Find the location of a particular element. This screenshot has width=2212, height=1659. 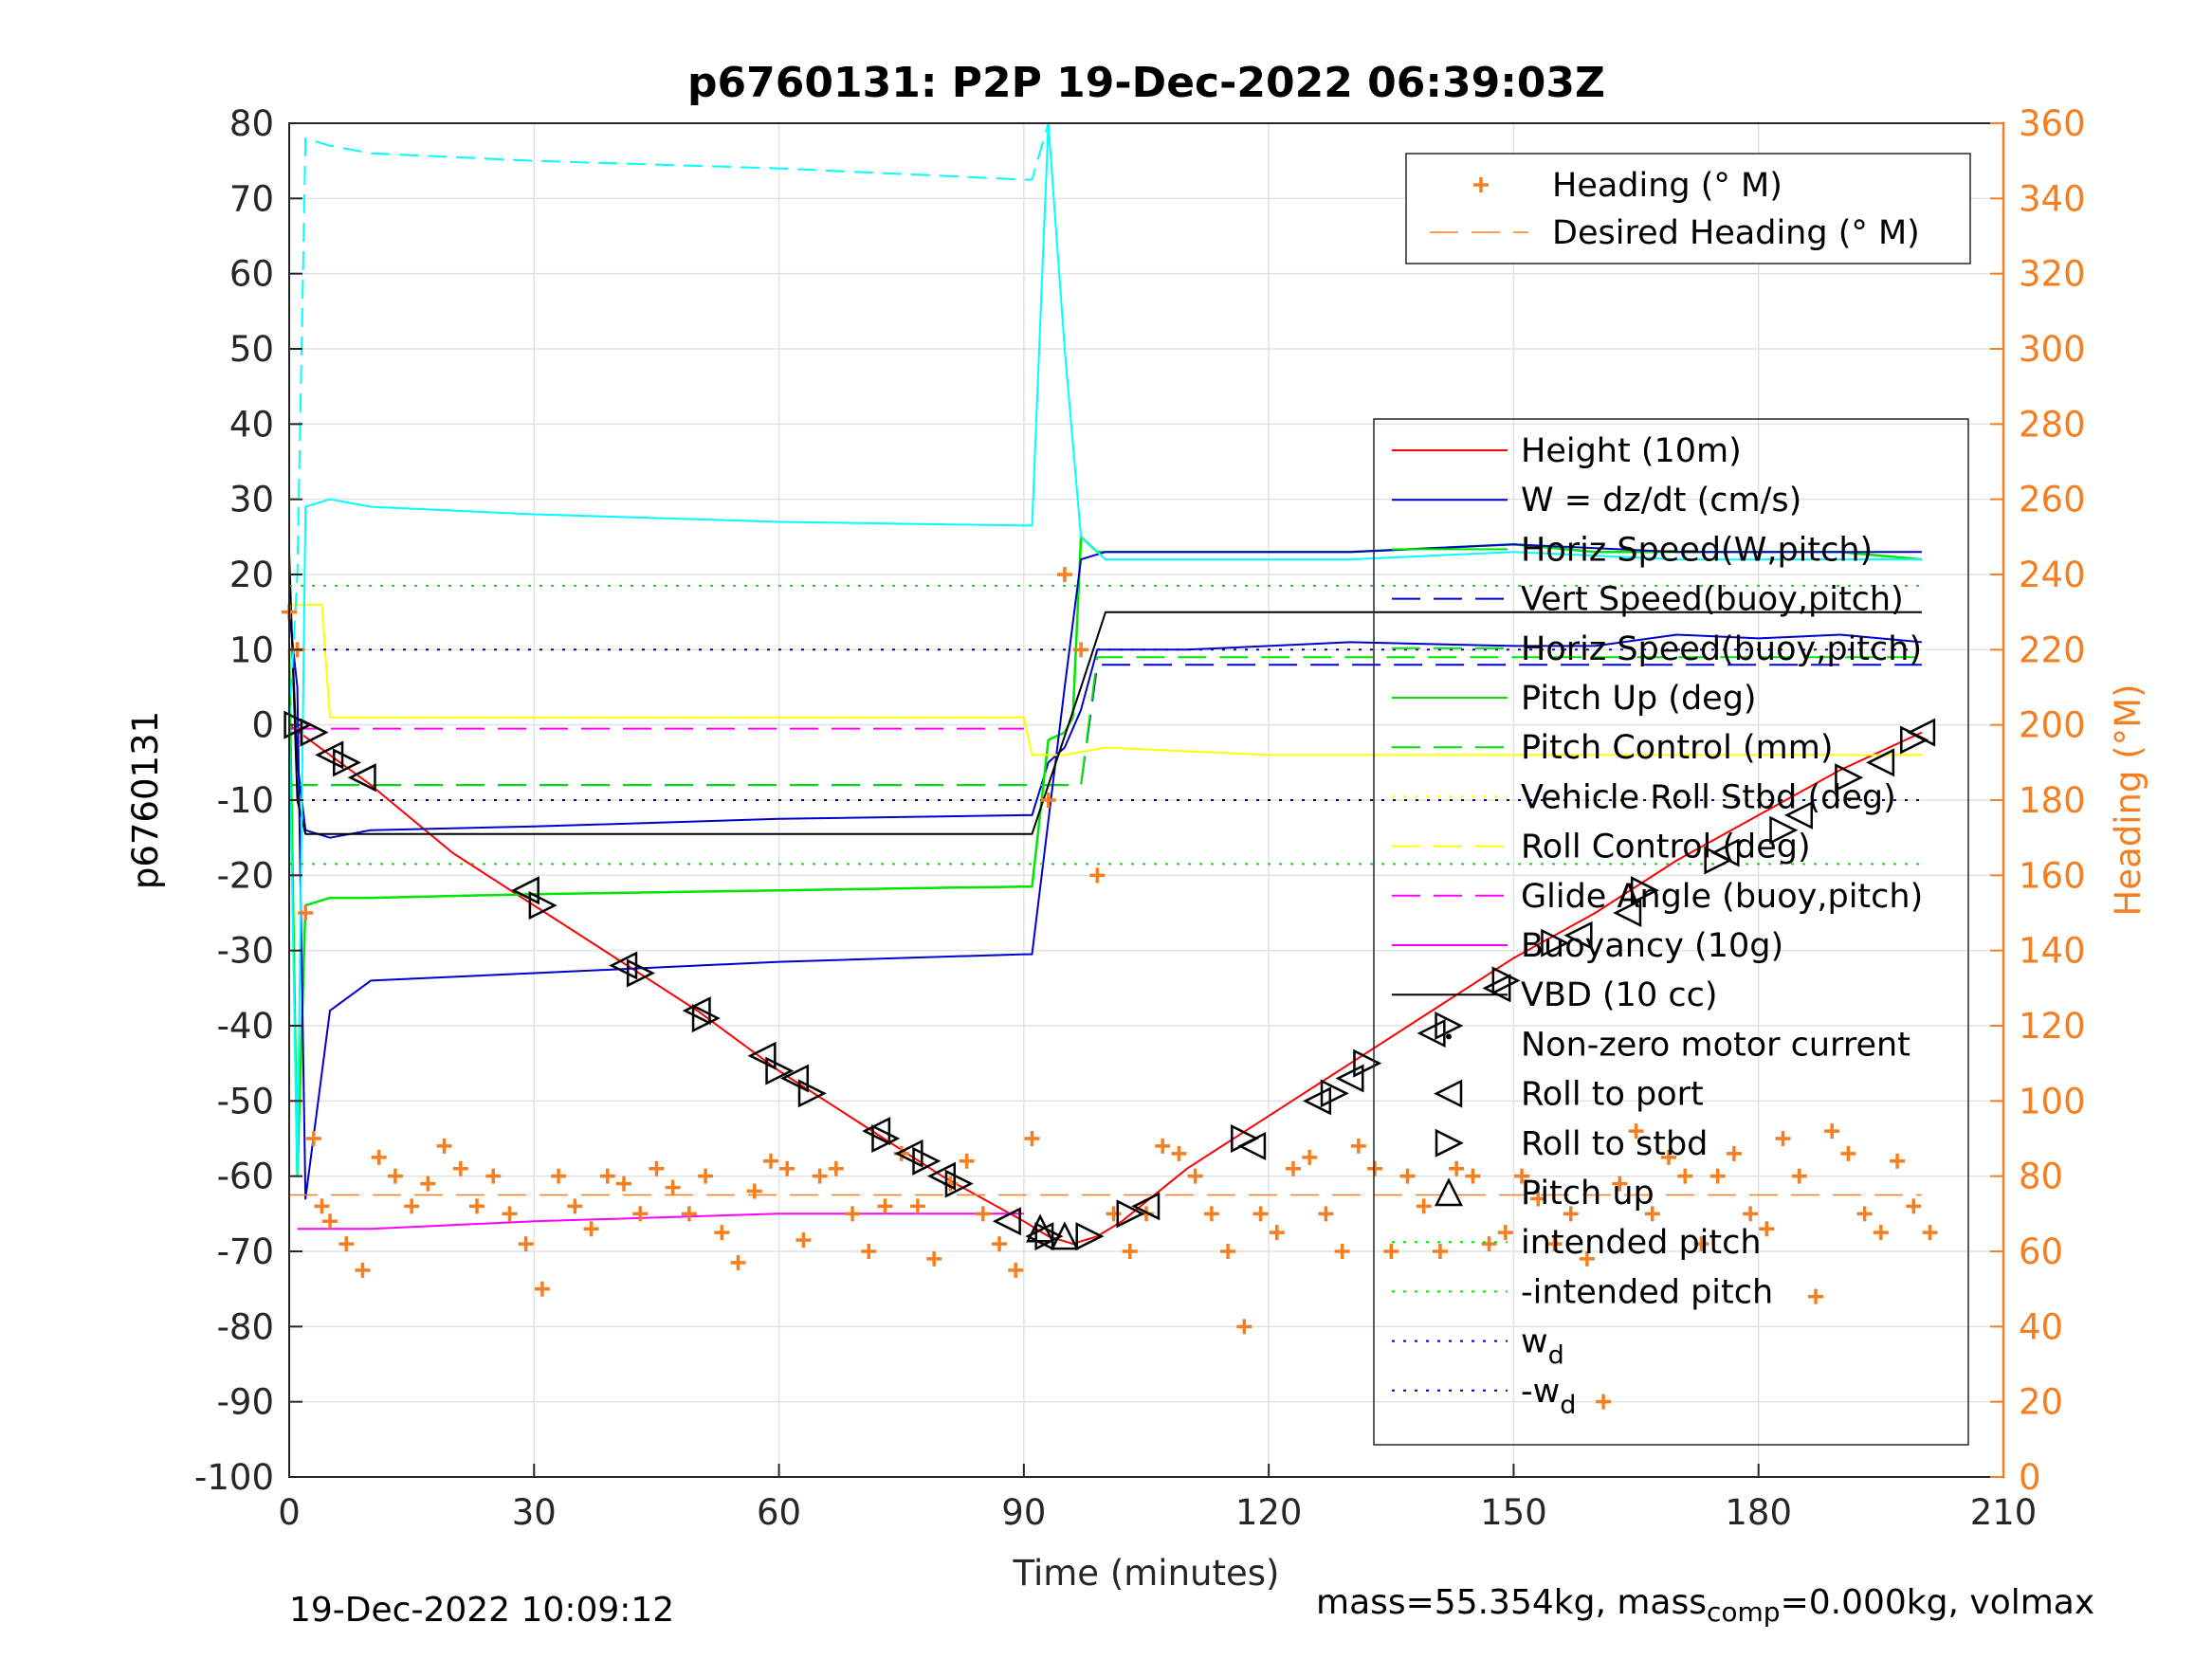

legend-heading: Heading (° M) Desired Heading (° M) is located at coordinates (1688, 208).